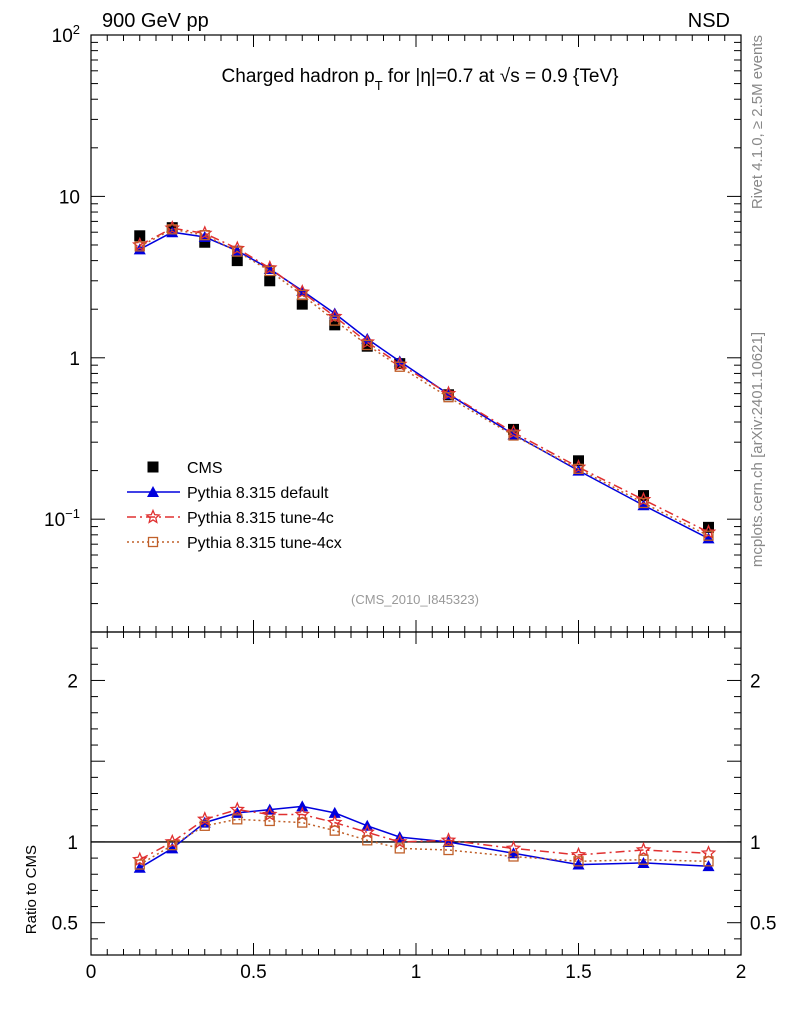  What do you see at coordinates (155, 21) in the screenshot?
I see `header-left: 900 GeV pp` at bounding box center [155, 21].